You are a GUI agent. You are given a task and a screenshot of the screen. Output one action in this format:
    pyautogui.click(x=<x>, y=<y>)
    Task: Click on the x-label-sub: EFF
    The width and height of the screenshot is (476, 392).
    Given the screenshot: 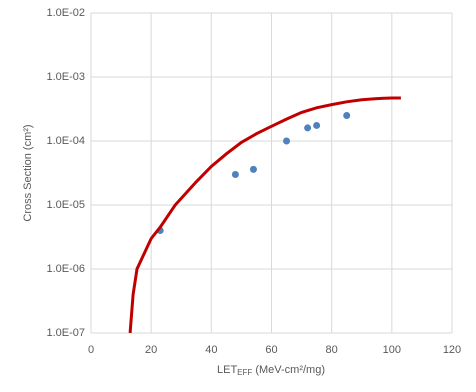 What is the action you would take?
    pyautogui.click(x=244, y=372)
    